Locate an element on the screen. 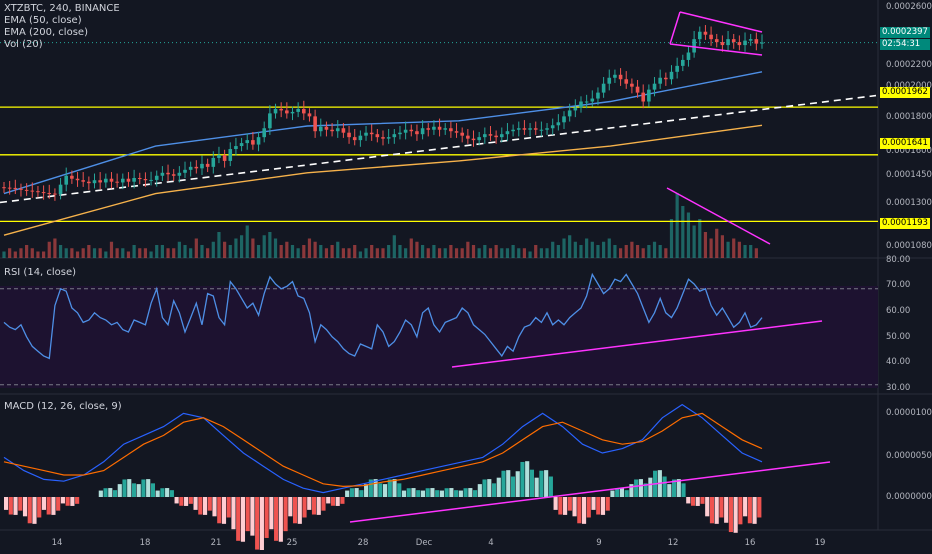  signal-line is located at coordinates (383, 450).